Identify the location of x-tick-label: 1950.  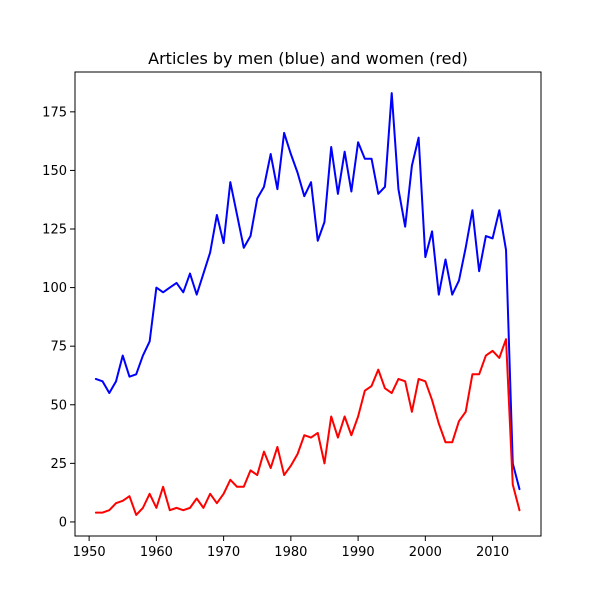
(89, 552).